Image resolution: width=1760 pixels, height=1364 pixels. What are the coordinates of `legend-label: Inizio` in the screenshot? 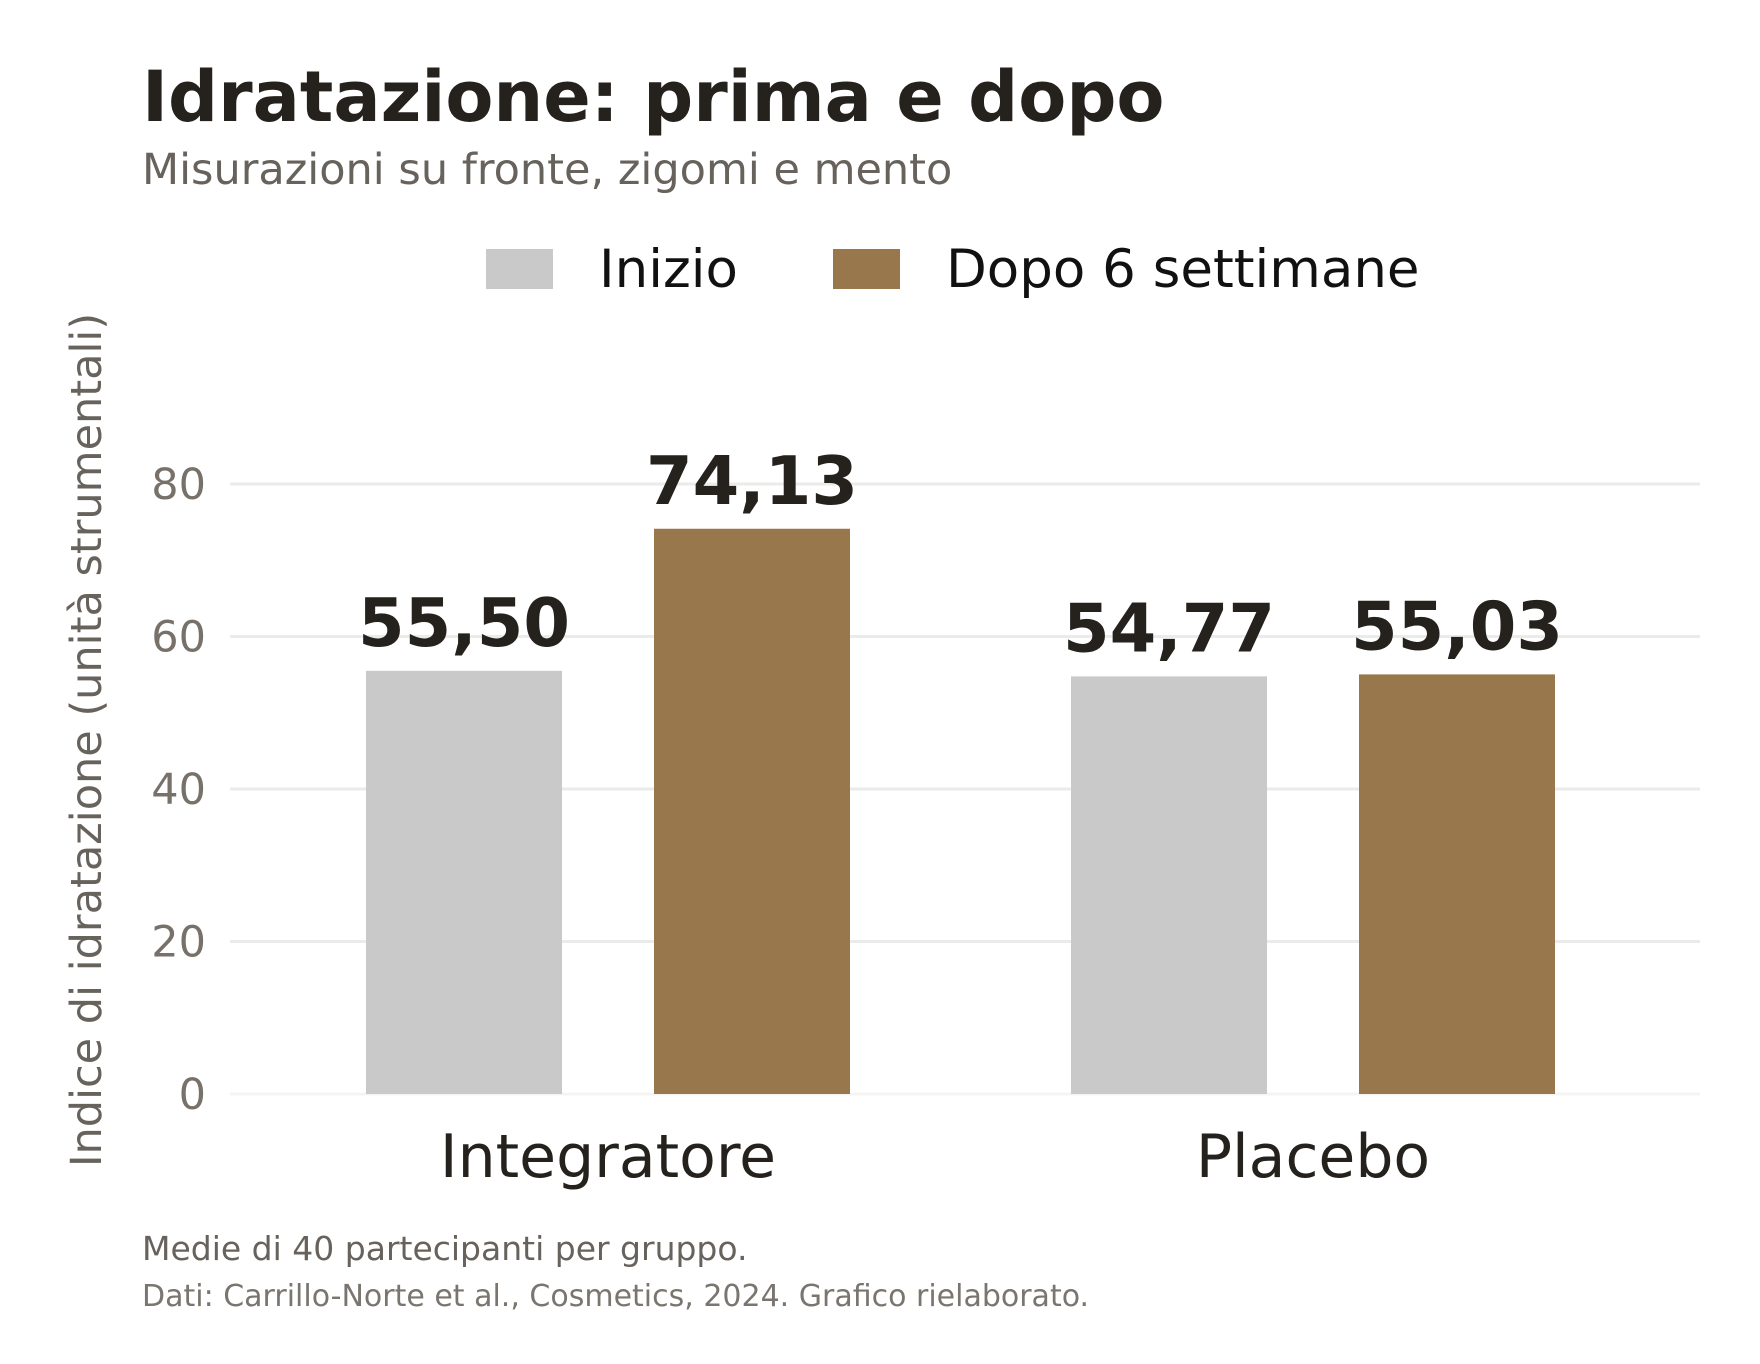 It's located at (668, 269).